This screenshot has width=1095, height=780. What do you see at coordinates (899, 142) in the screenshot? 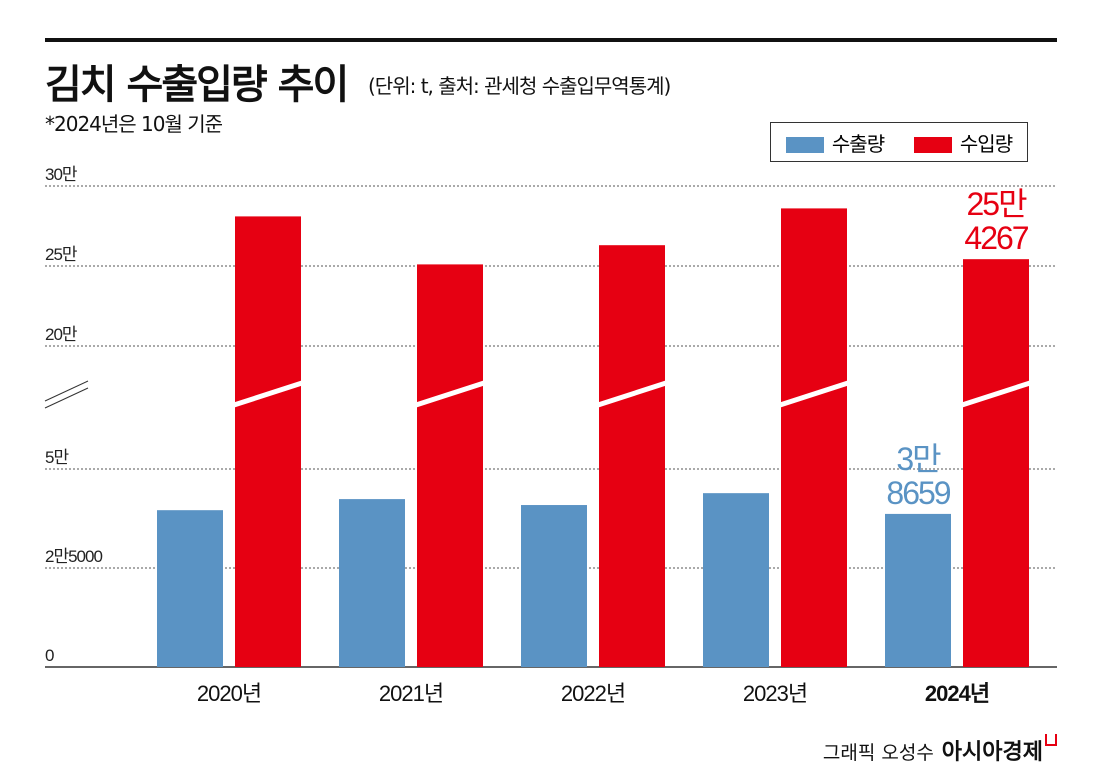
I see `legend: 수출량 수입량` at bounding box center [899, 142].